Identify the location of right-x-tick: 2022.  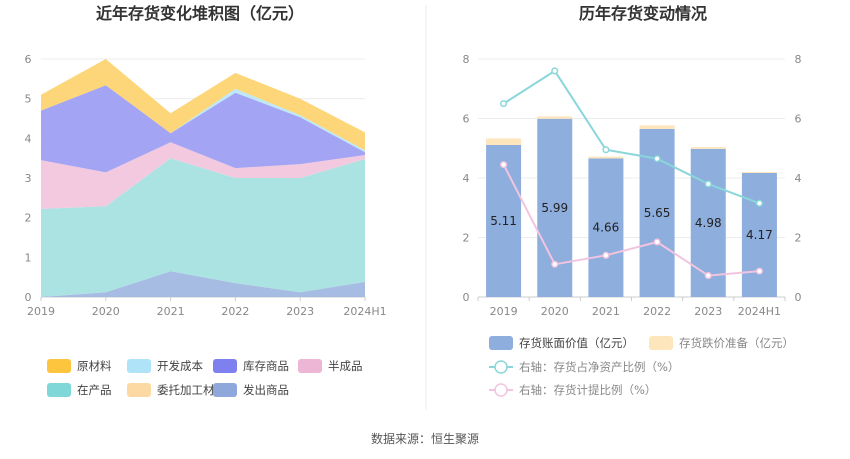
(657, 311).